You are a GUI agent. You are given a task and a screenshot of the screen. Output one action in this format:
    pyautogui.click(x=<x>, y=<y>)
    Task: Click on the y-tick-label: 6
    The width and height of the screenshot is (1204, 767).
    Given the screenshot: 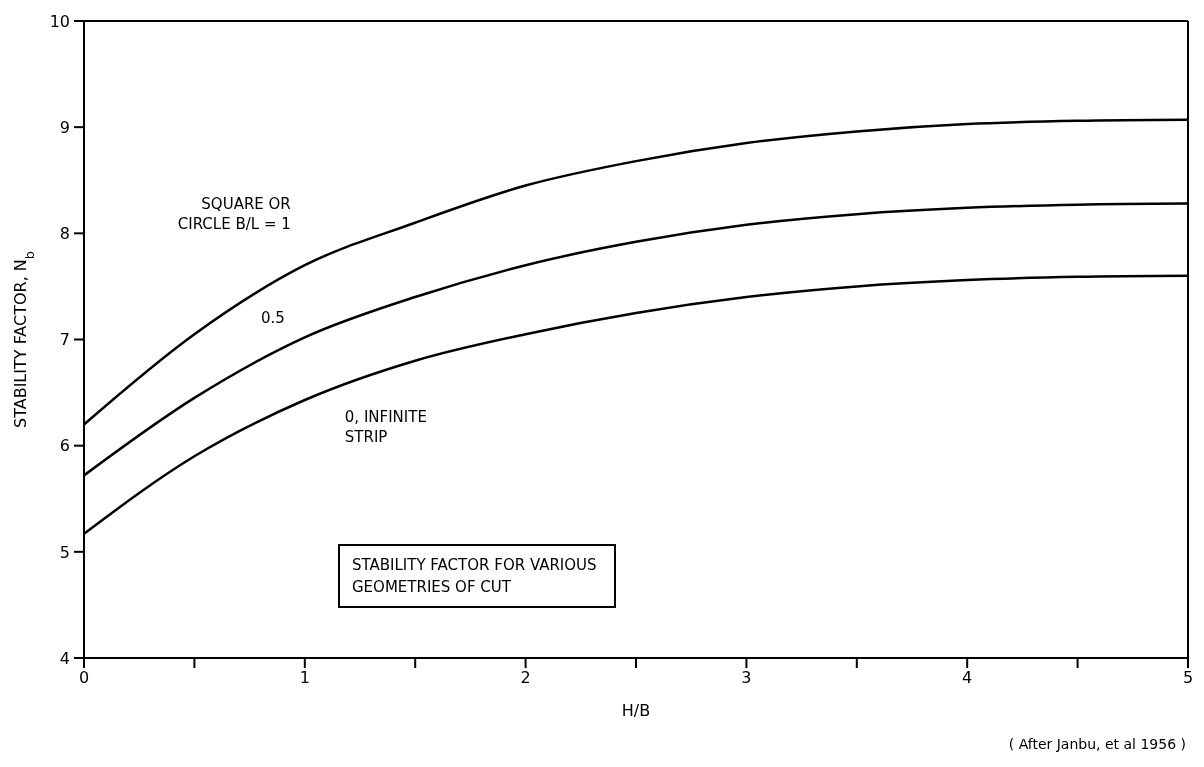 What is the action you would take?
    pyautogui.click(x=64, y=446)
    